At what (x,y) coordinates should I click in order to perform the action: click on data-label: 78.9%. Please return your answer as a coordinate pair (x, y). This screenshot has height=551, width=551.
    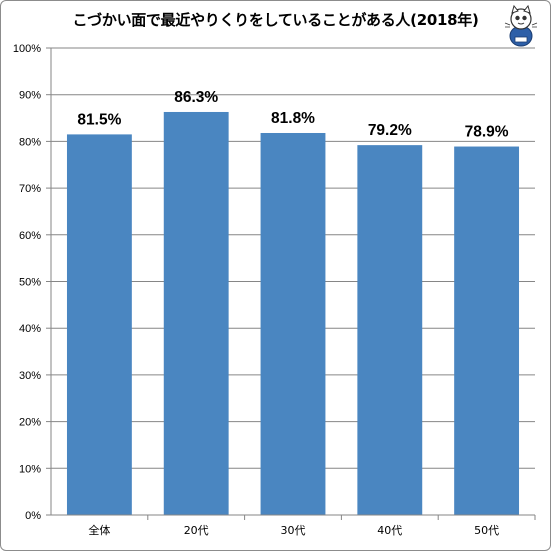
    Looking at the image, I should click on (487, 132).